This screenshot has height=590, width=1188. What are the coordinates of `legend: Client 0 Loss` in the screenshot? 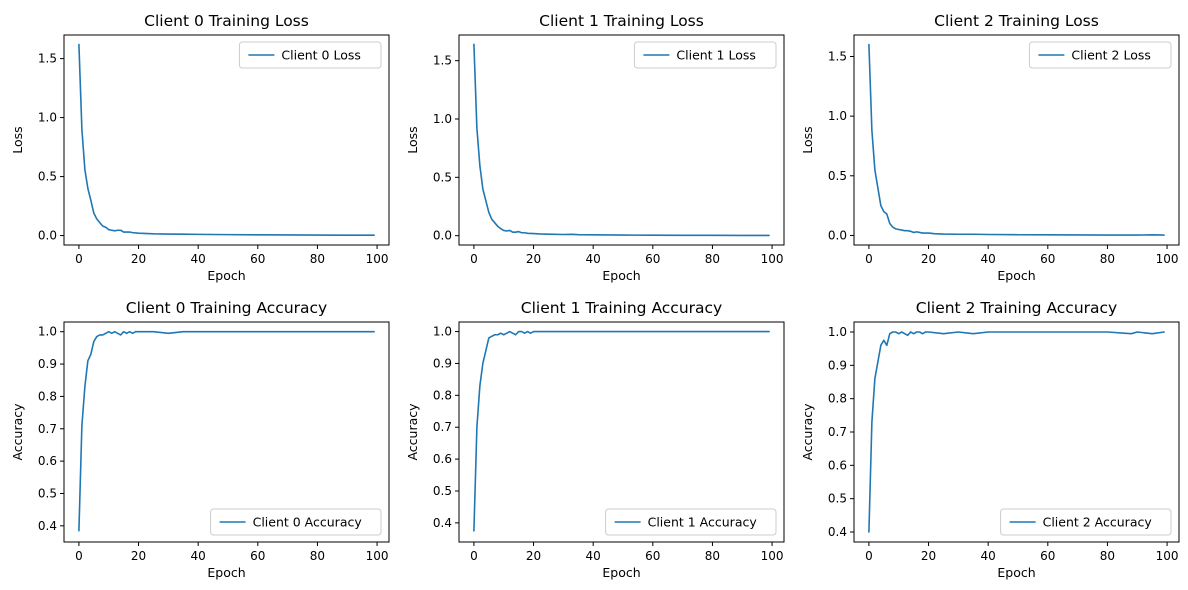 It's located at (310, 55).